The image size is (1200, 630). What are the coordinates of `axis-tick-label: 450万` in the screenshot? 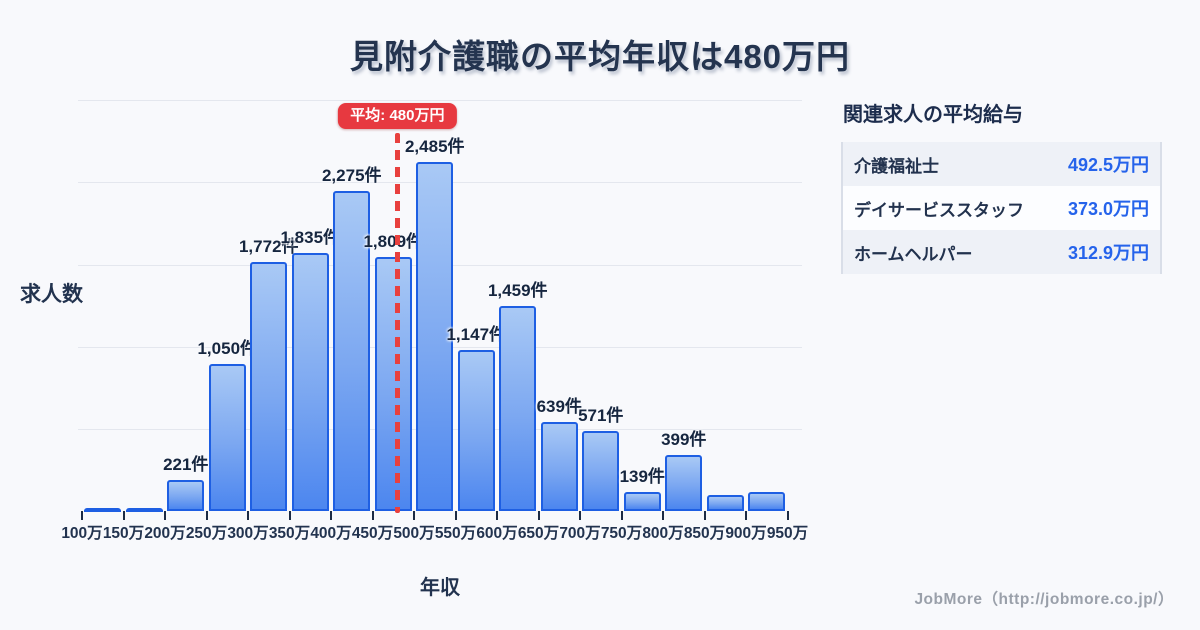 It's located at (372, 533).